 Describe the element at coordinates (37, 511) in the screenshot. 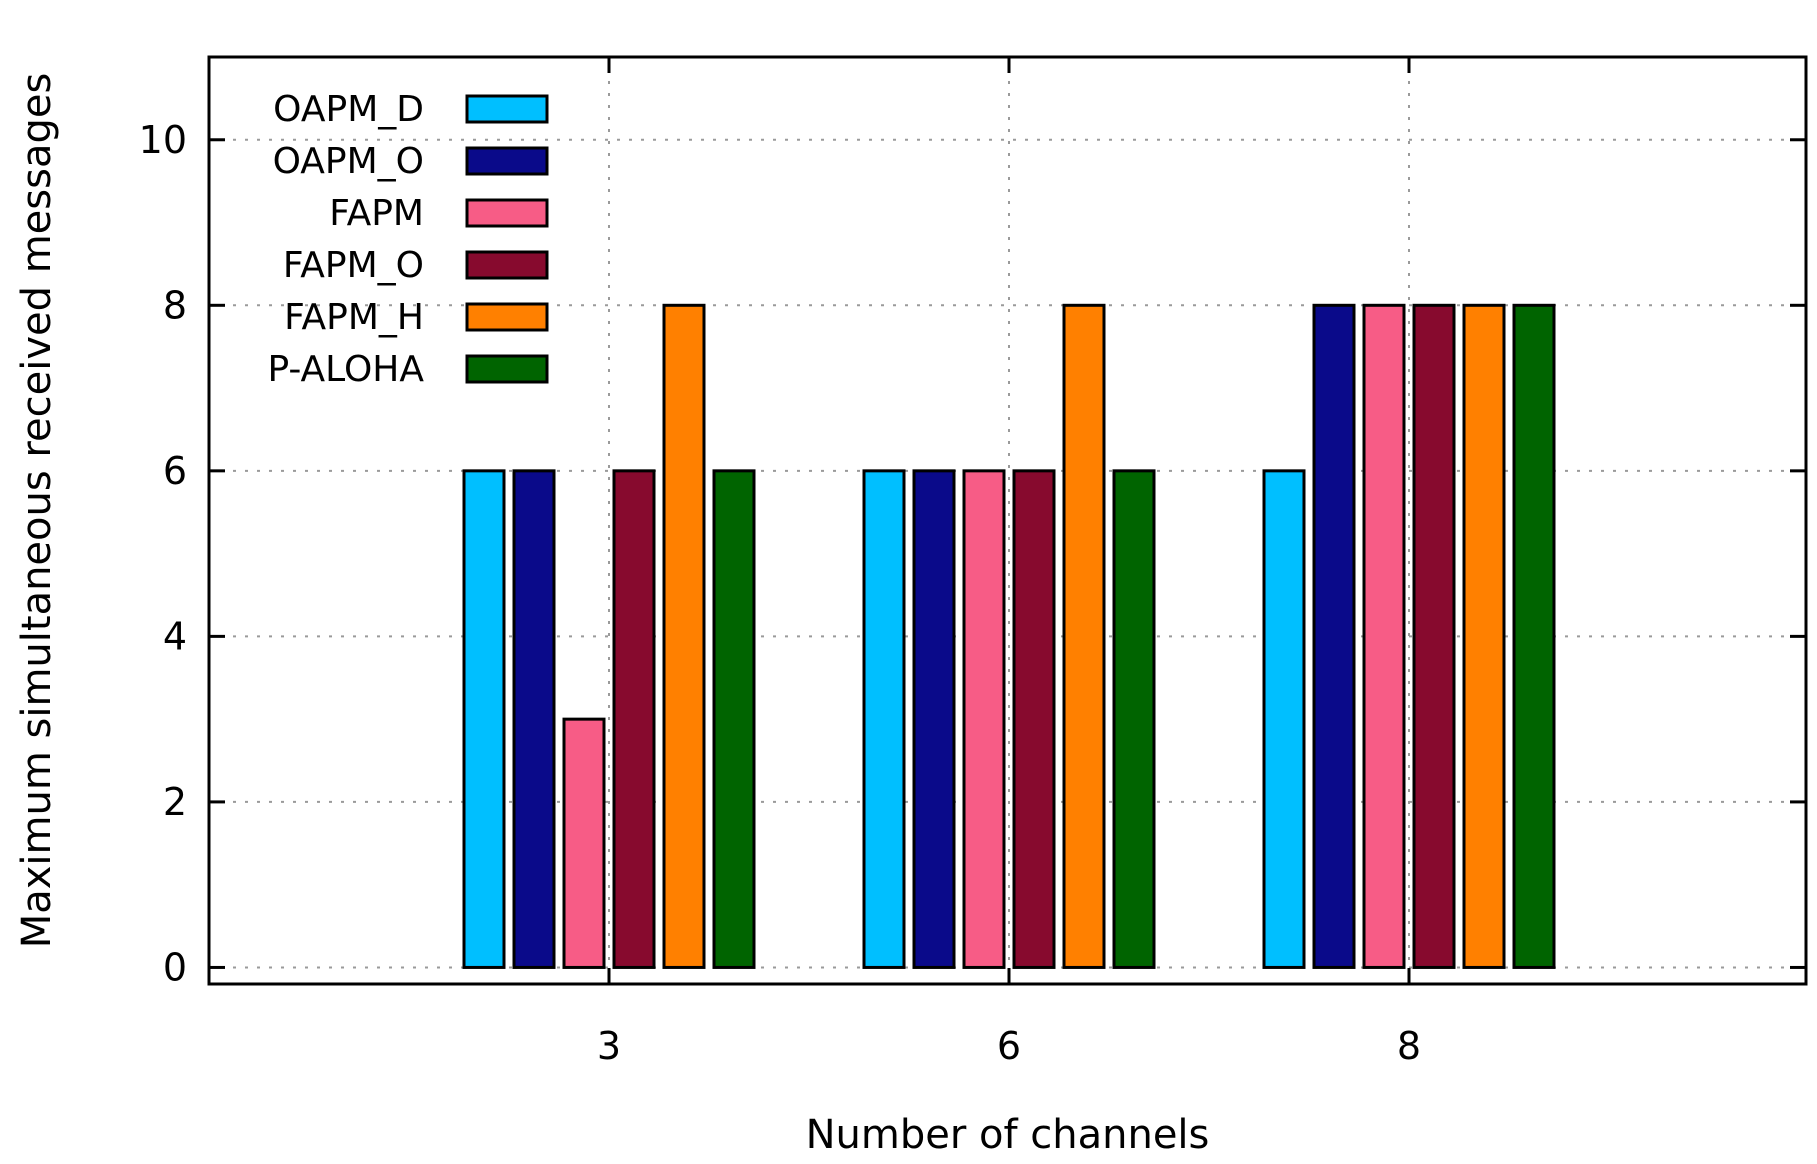

I see `y-axis-title: Maximum simultaneous received messages` at that location.